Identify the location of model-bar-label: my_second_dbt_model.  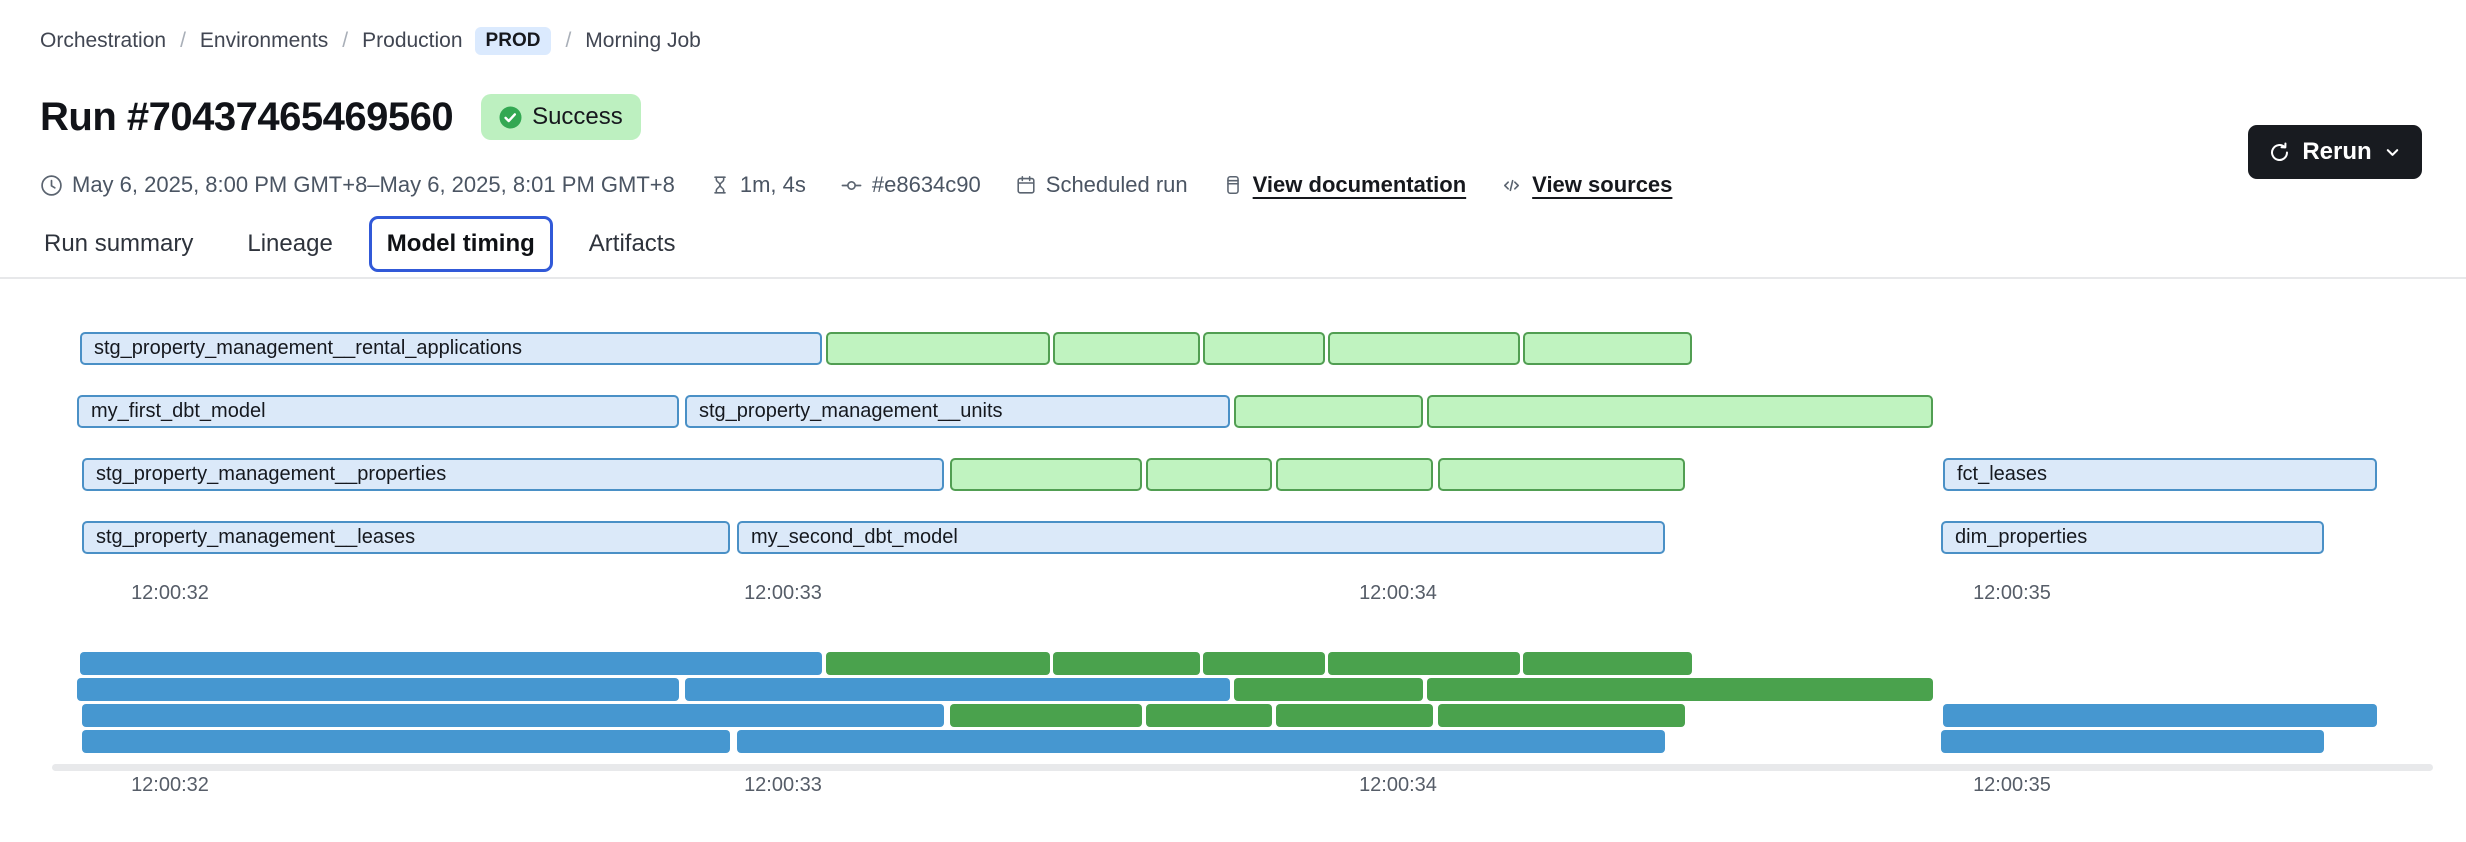
(854, 537).